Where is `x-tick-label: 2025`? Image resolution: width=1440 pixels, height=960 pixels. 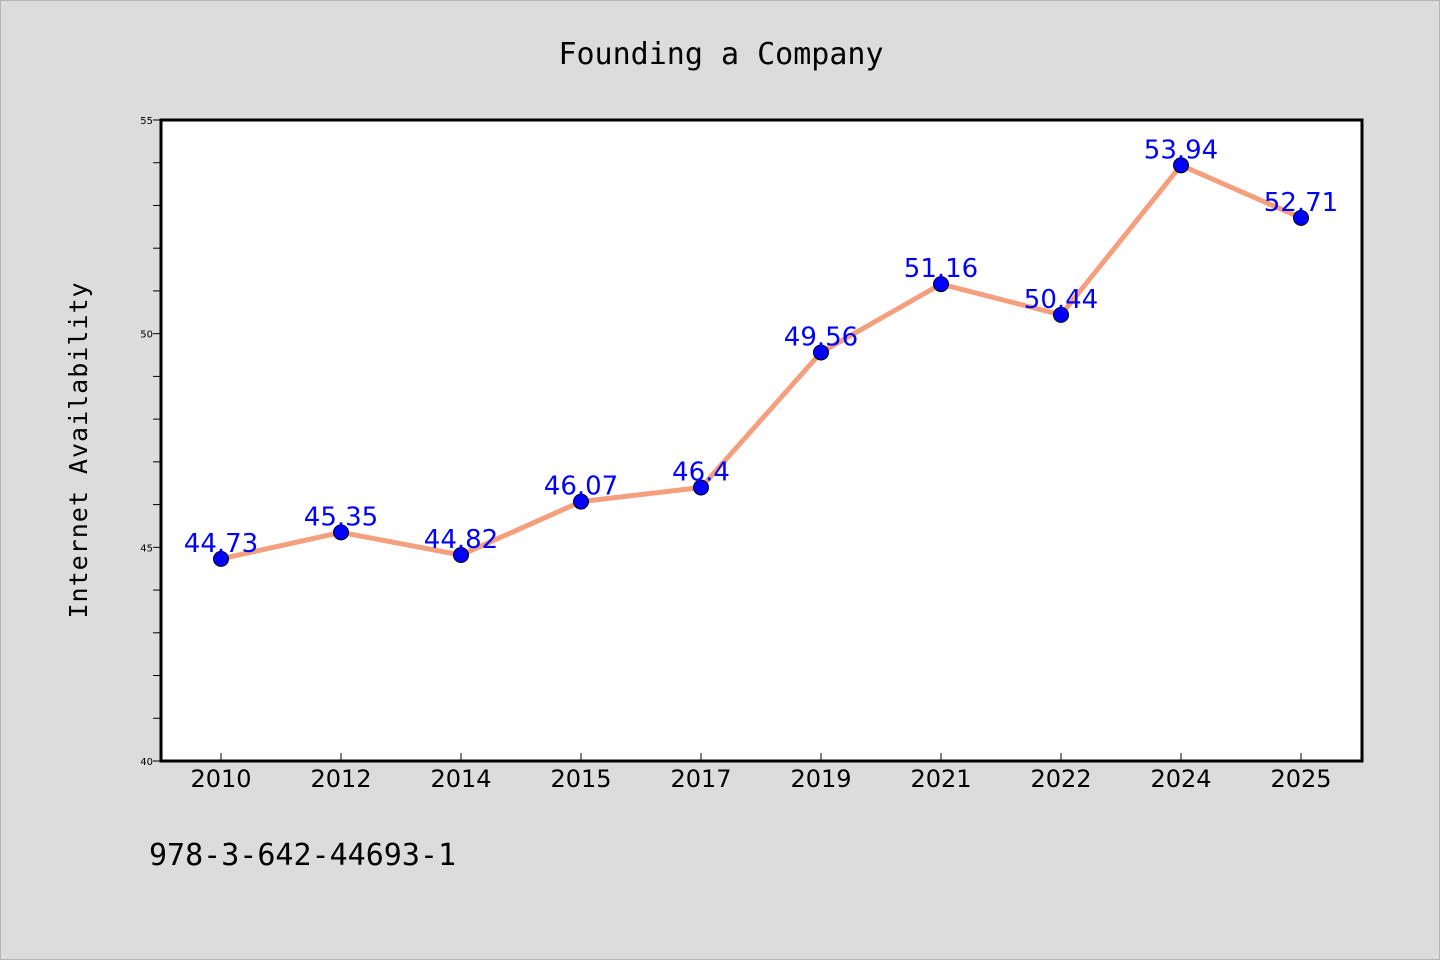 x-tick-label: 2025 is located at coordinates (1300, 779).